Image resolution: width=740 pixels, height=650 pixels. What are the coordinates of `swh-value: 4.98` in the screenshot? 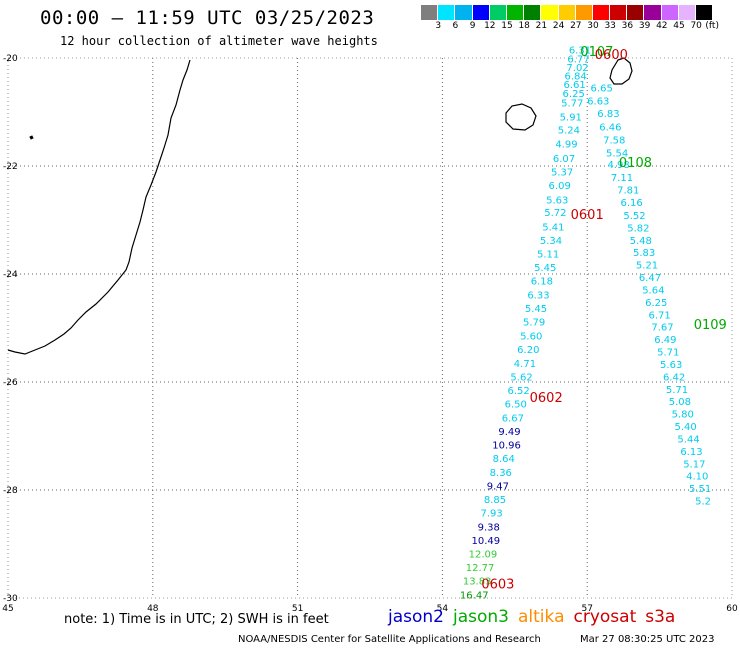 It's located at (618, 165).